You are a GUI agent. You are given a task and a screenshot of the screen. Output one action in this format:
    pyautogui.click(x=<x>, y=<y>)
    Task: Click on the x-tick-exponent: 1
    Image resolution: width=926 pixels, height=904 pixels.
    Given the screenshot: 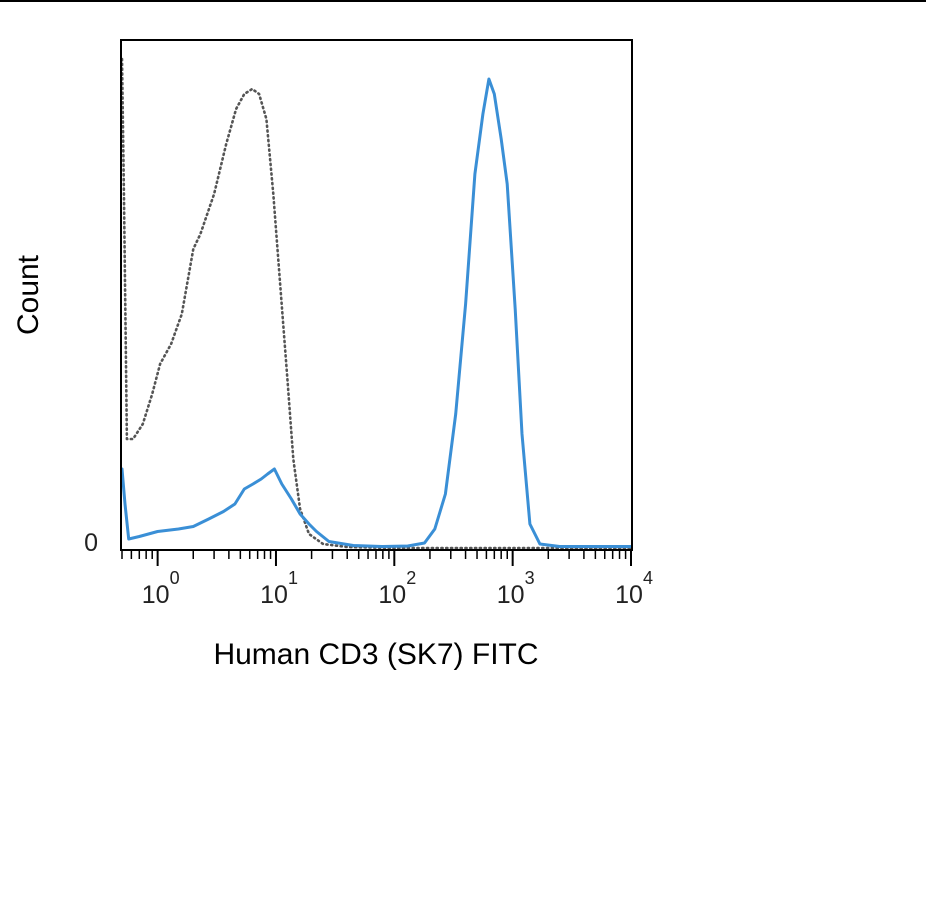 What is the action you would take?
    pyautogui.click(x=293, y=578)
    